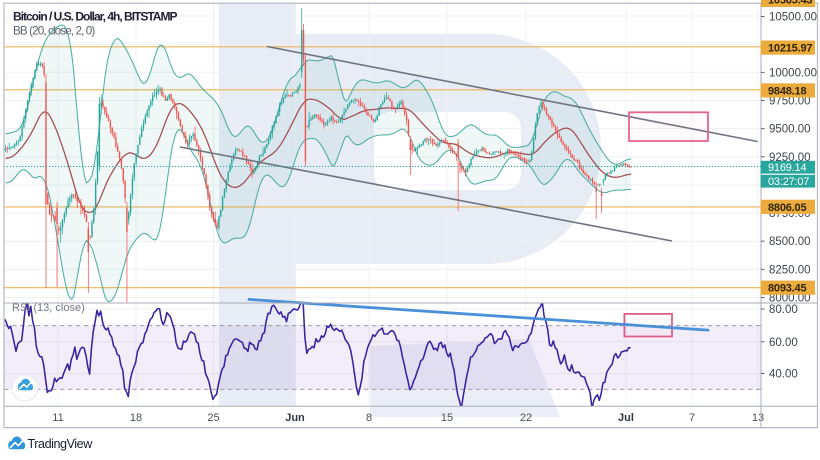  What do you see at coordinates (790, 49) in the screenshot?
I see `svg-text: 10215.97` at bounding box center [790, 49].